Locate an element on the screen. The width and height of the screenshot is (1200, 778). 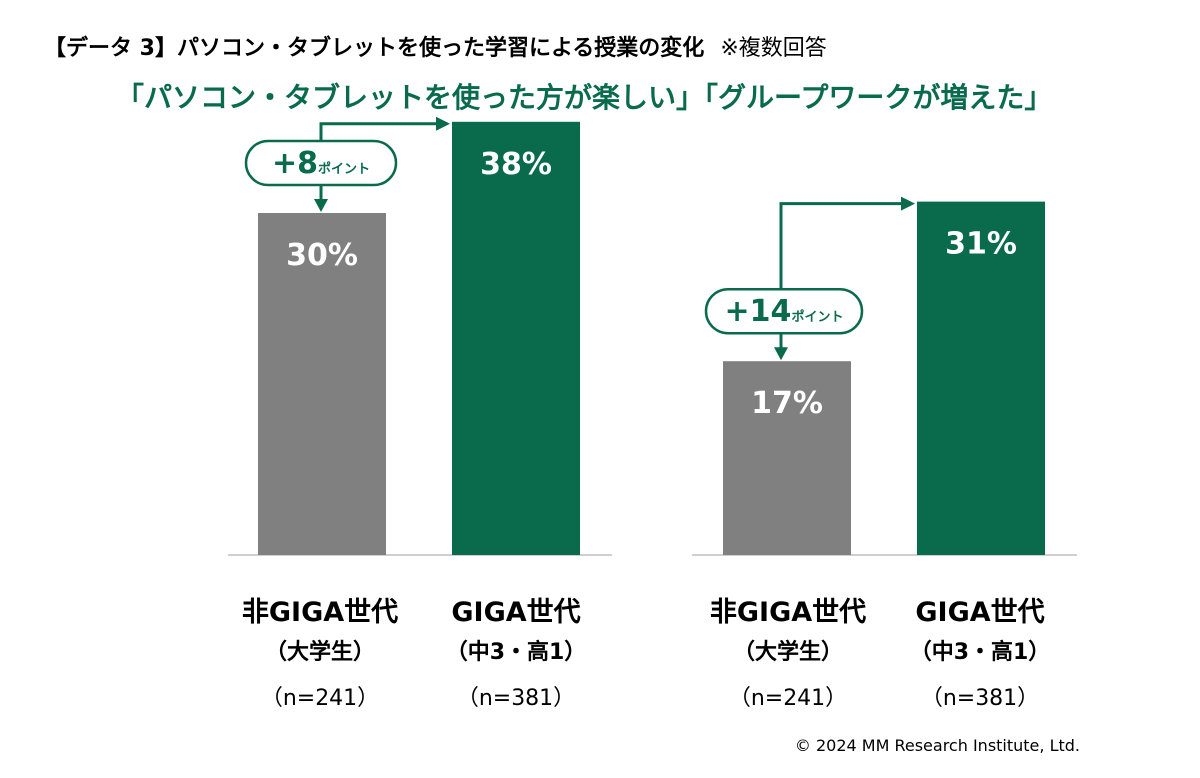
chart1-xlabel-1: GIGA世代 is located at coordinates (516, 612).